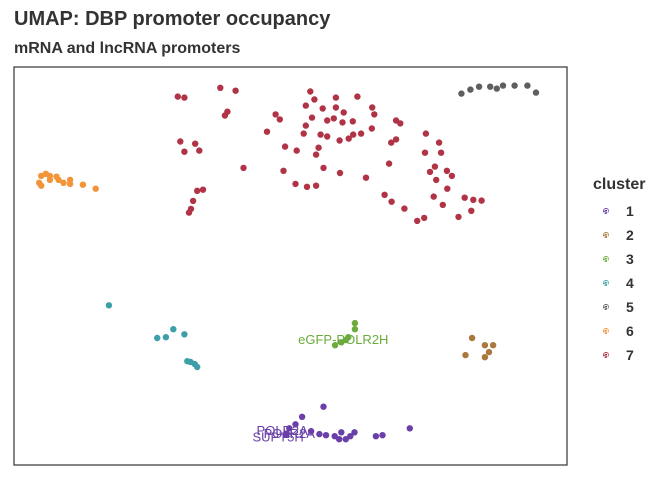  I want to click on legend-label: 1, so click(630, 211).